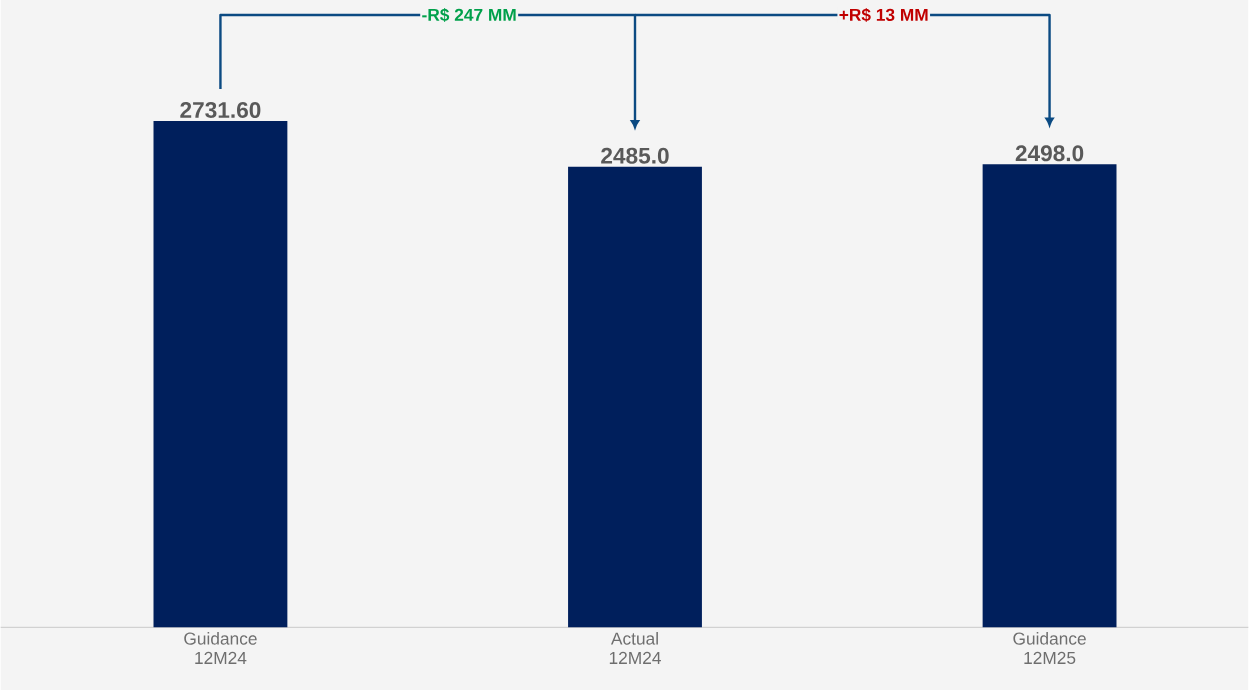 This screenshot has width=1249, height=690. What do you see at coordinates (635, 647) in the screenshot?
I see `x-tick-label: Actual 12M24` at bounding box center [635, 647].